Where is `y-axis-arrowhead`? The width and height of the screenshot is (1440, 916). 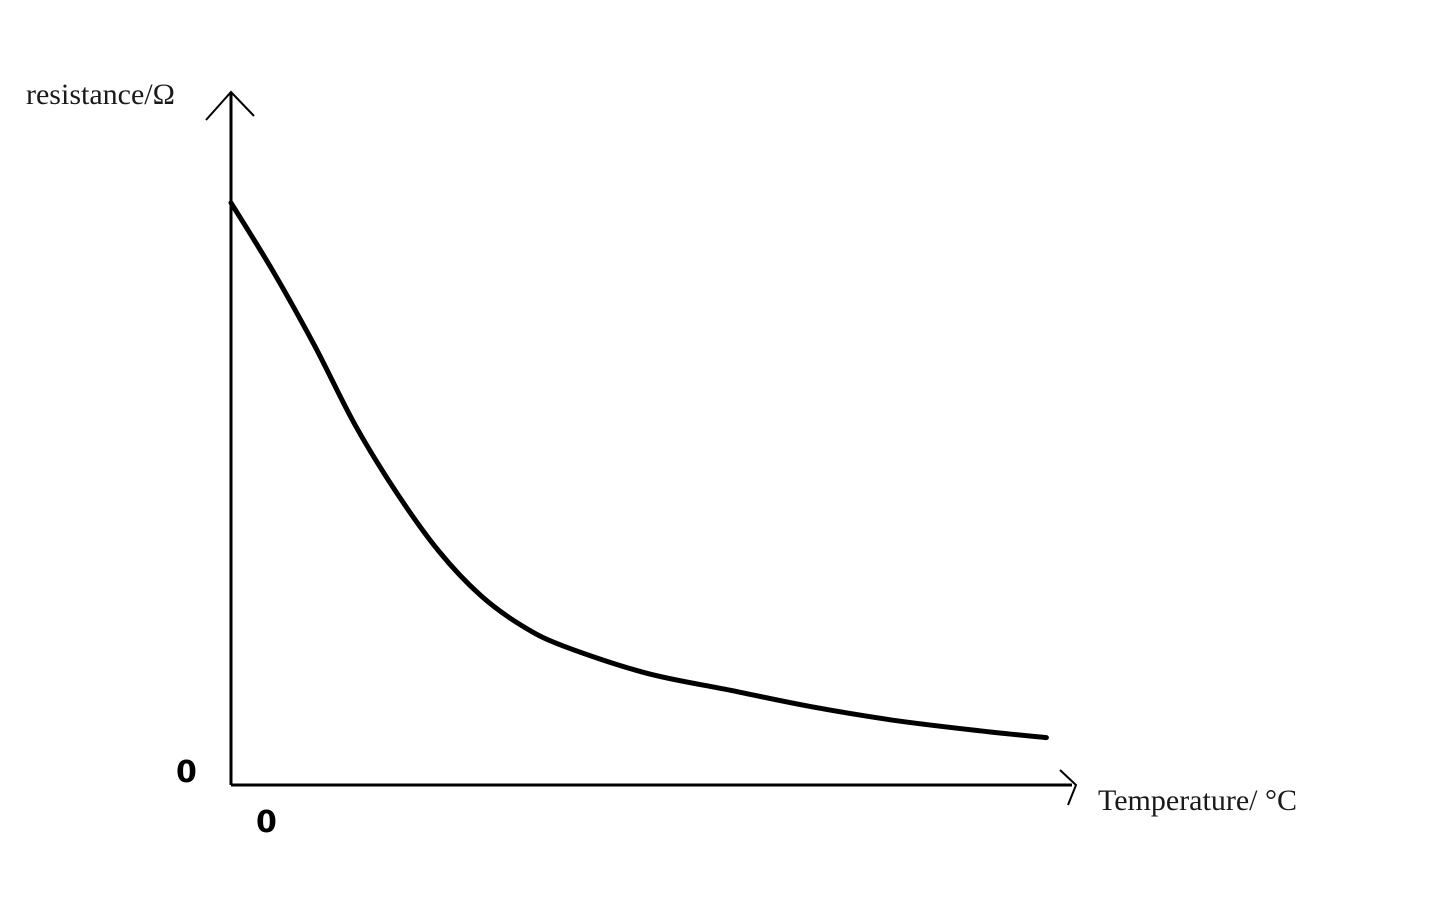
y-axis-arrowhead is located at coordinates (230, 105).